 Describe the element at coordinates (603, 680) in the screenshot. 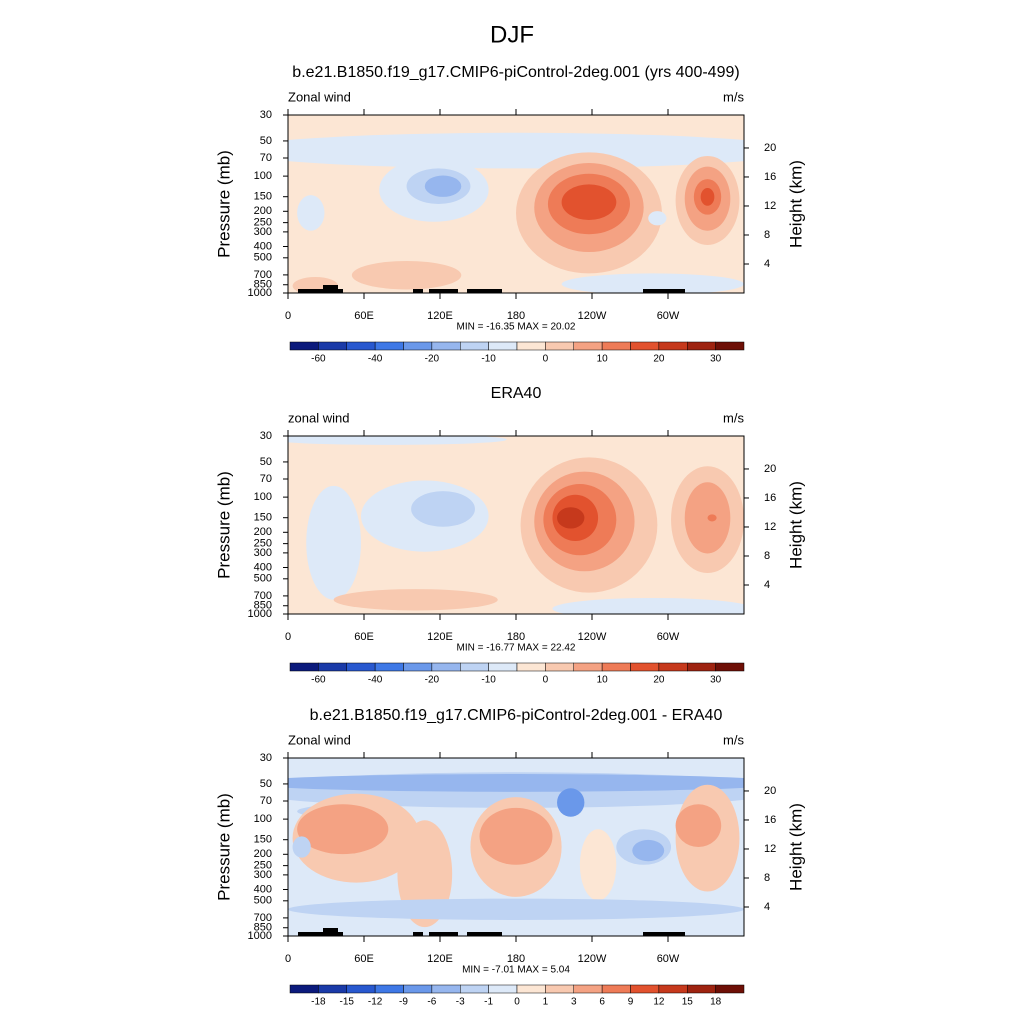

I see `colorbar-label: 10` at that location.